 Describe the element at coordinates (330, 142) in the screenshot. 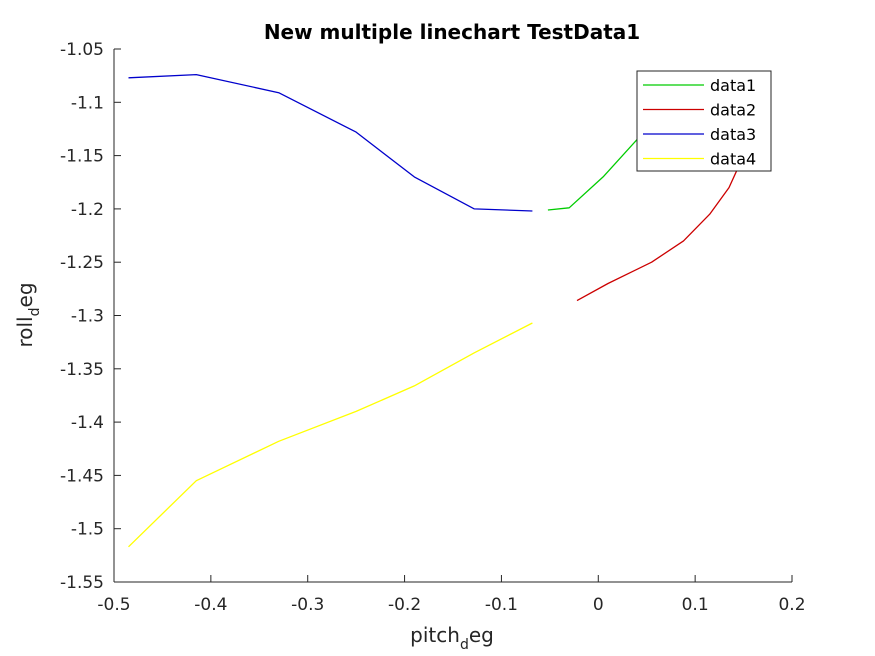

I see `series-line-data3` at that location.